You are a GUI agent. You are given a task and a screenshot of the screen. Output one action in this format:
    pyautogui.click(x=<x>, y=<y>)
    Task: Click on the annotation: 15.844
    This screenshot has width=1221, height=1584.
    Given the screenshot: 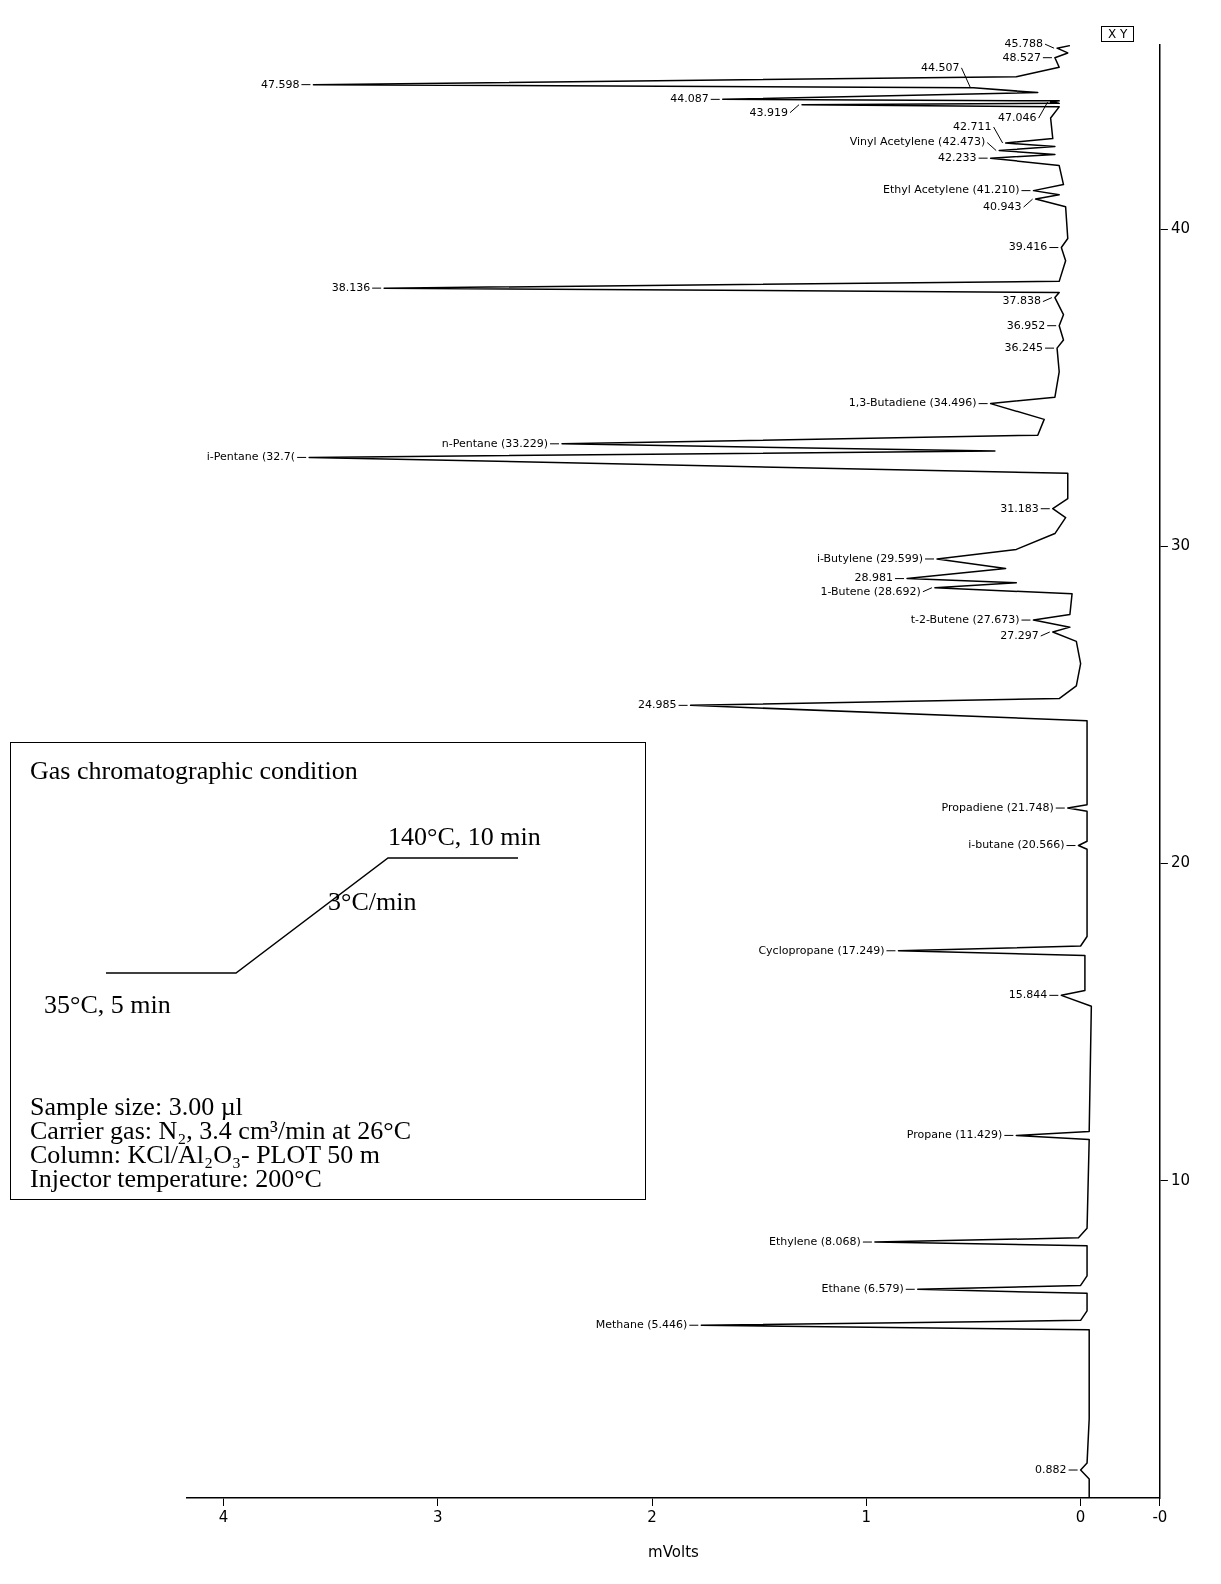 What is the action you would take?
    pyautogui.click(x=1028, y=995)
    